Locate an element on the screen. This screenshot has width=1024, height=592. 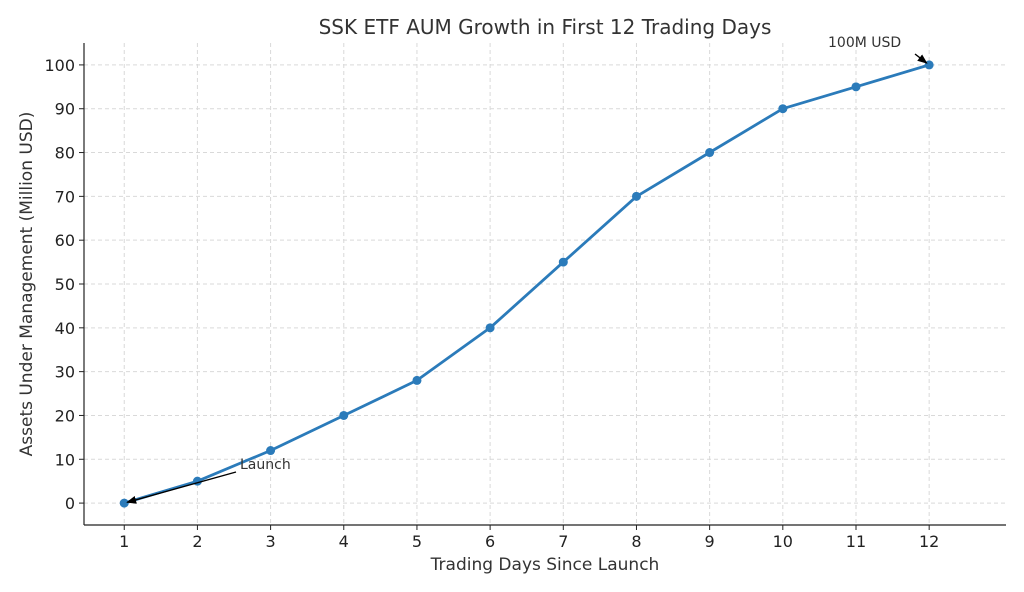
x-axis-label: Trading Days Since Launch is located at coordinates (545, 565).